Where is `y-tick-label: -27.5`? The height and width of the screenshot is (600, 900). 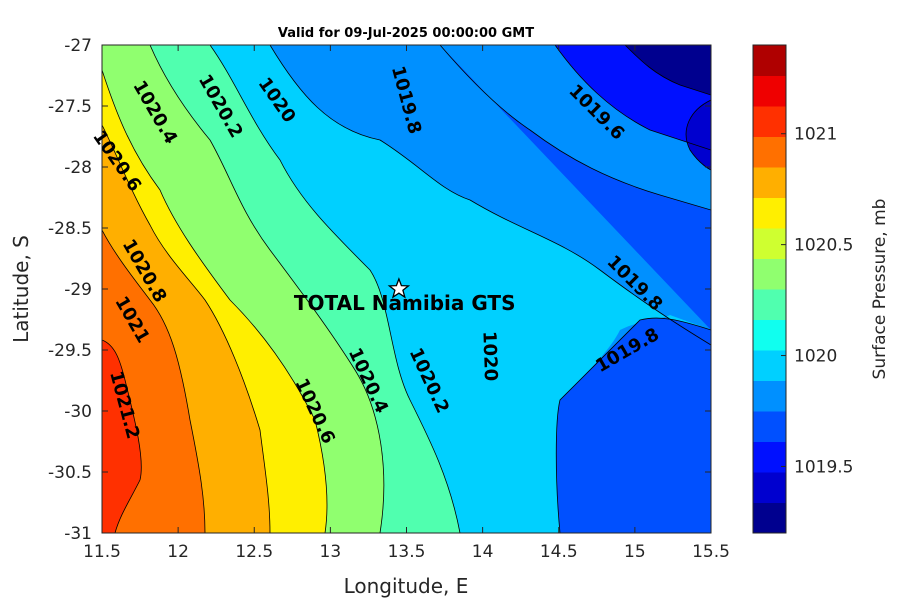
y-tick-label: -27.5 is located at coordinates (70, 107).